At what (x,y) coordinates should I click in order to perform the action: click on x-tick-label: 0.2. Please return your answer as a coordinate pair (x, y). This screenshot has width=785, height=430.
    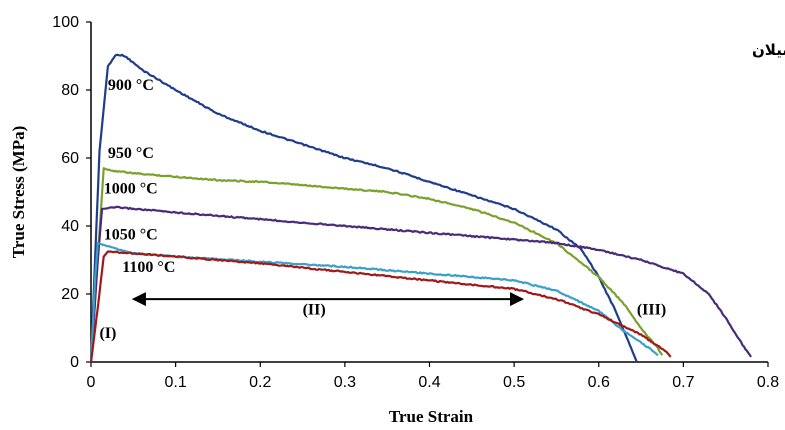
    Looking at the image, I should click on (260, 382).